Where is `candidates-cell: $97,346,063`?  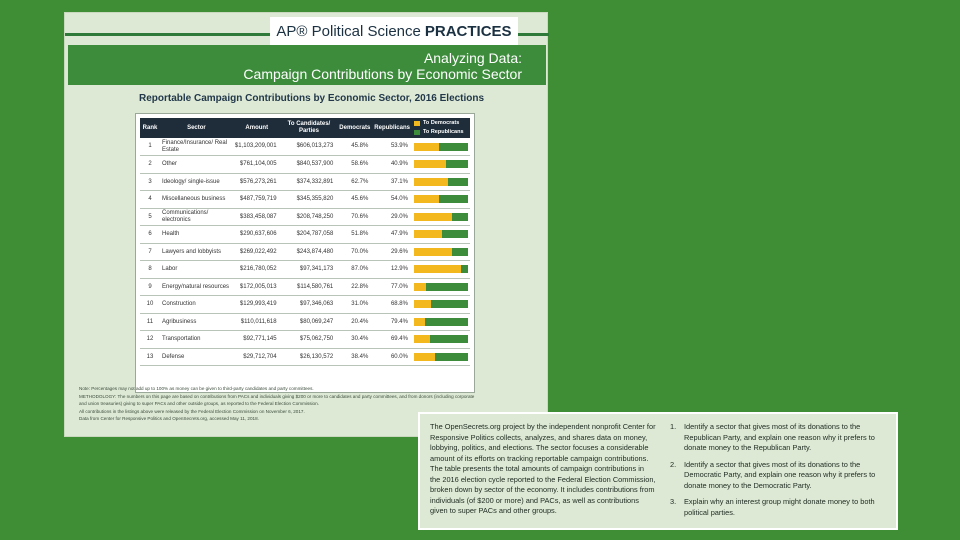
candidates-cell: $97,346,063 is located at coordinates (309, 304).